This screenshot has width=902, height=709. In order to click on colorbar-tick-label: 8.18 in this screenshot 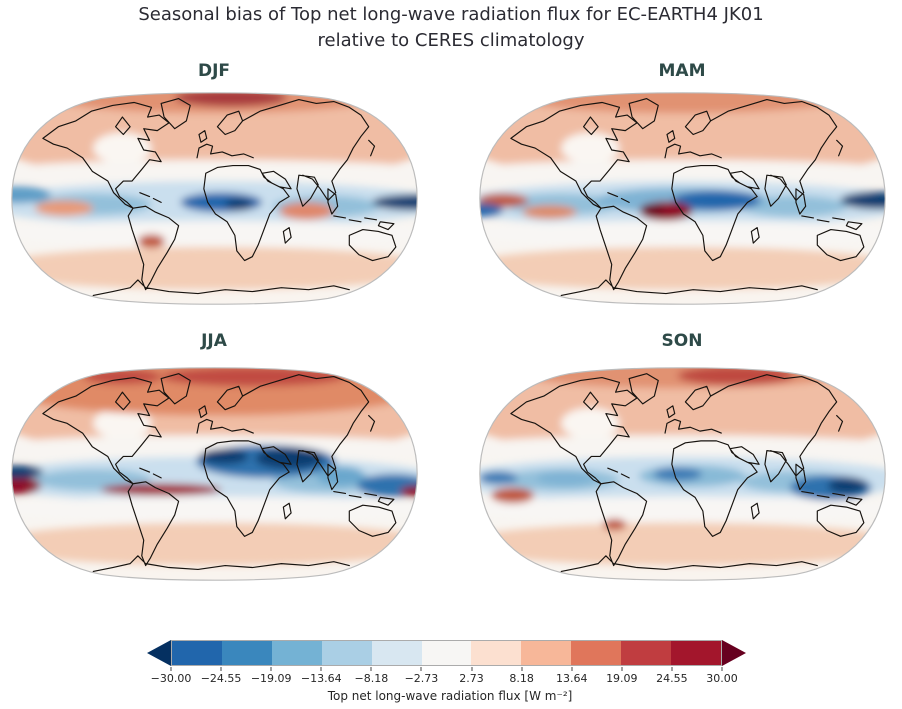, I will do `click(521, 678)`.